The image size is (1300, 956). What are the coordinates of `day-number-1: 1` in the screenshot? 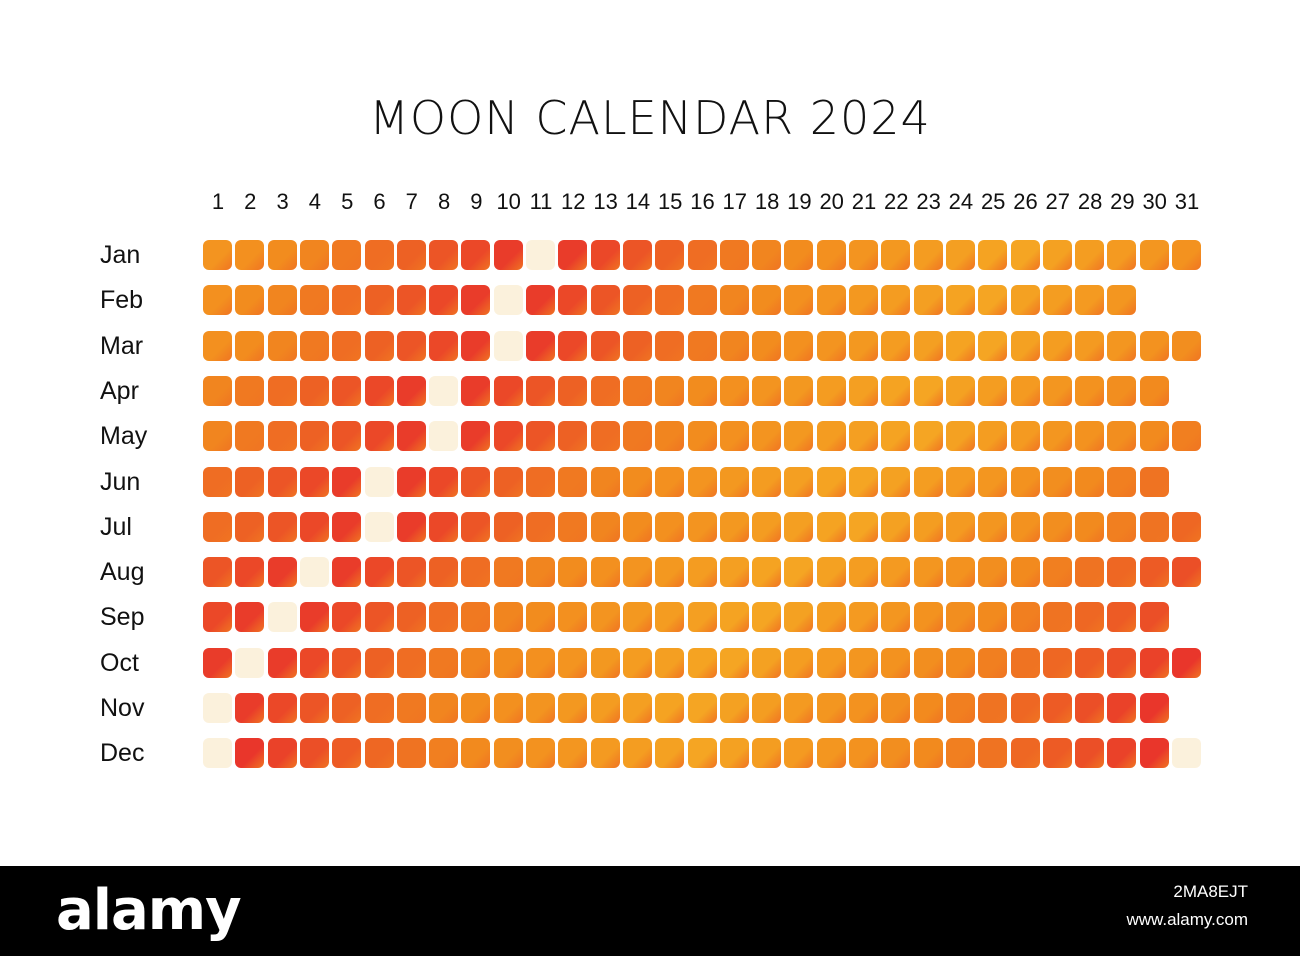 It's located at (218, 201).